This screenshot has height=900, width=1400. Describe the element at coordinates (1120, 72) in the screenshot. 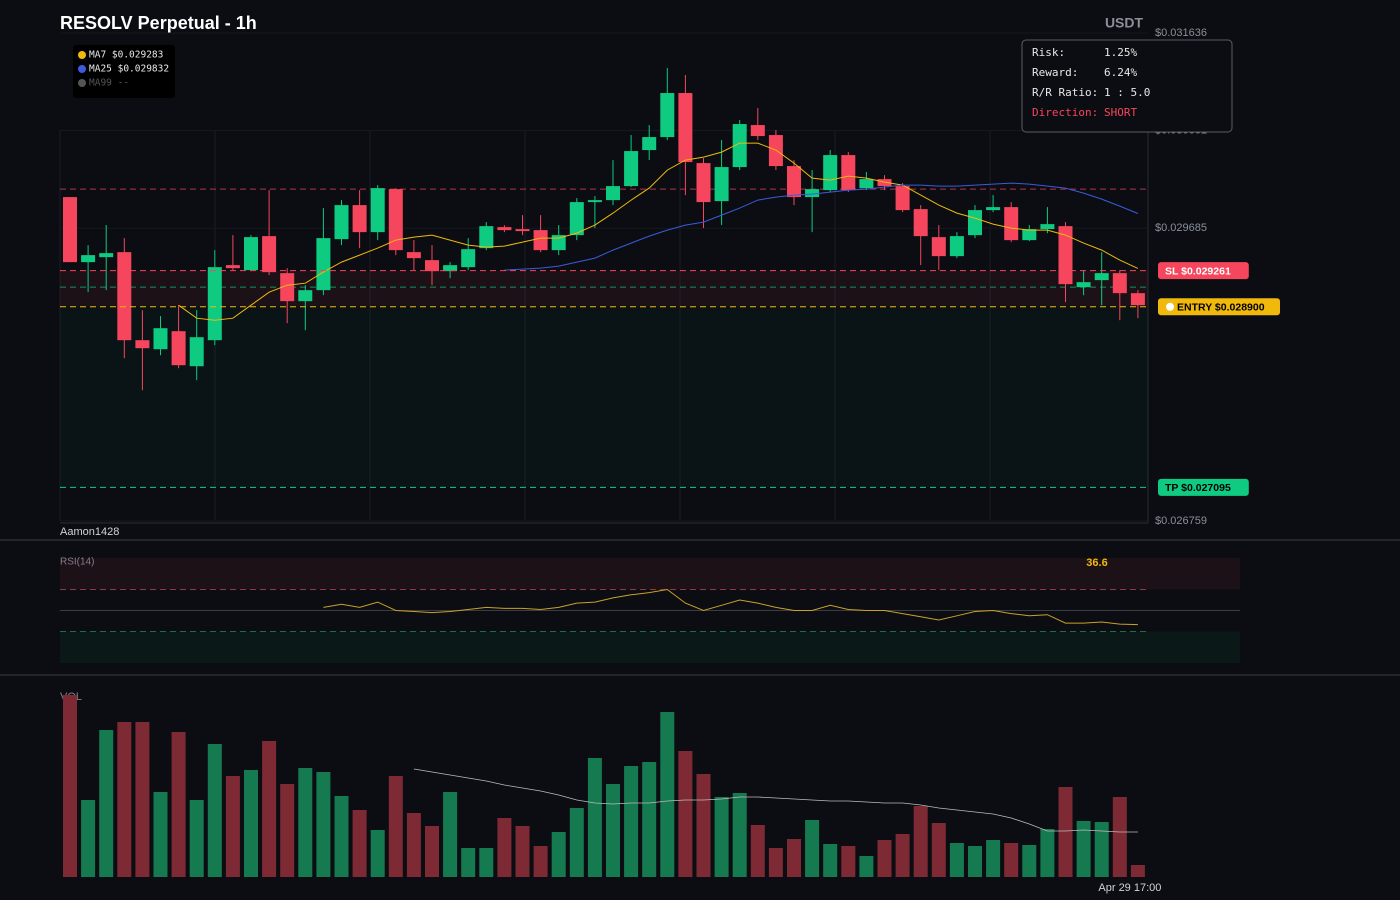

I see `info-value: 6.24%` at that location.